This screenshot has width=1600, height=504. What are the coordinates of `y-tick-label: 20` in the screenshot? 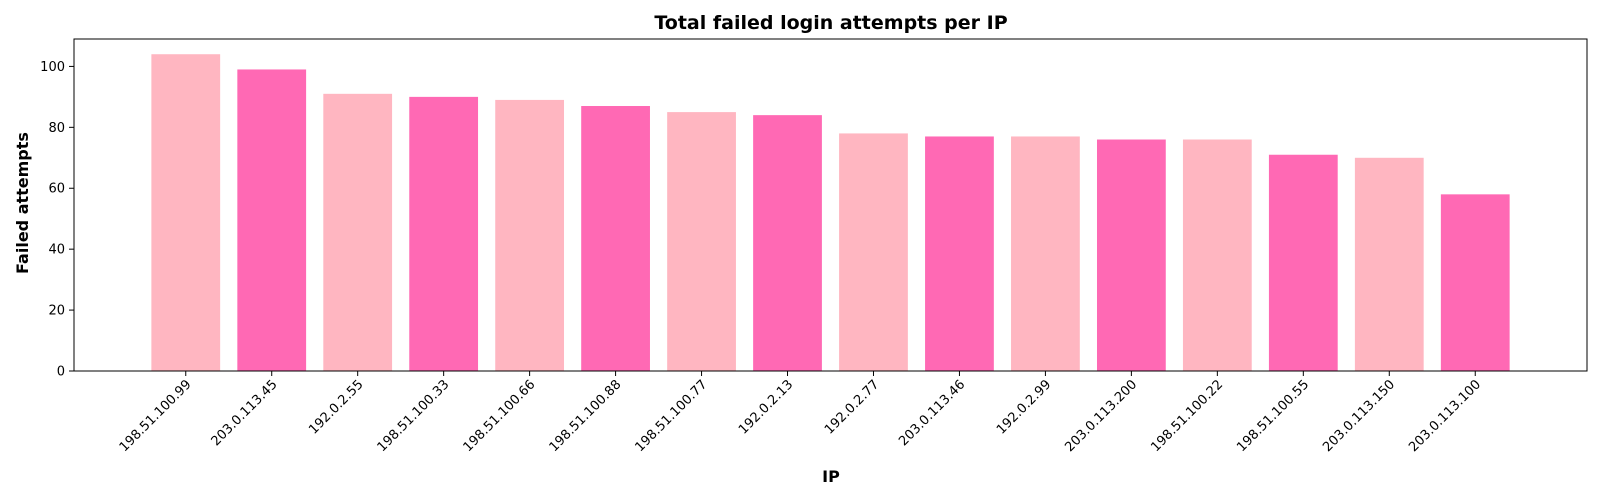 It's located at (56, 311).